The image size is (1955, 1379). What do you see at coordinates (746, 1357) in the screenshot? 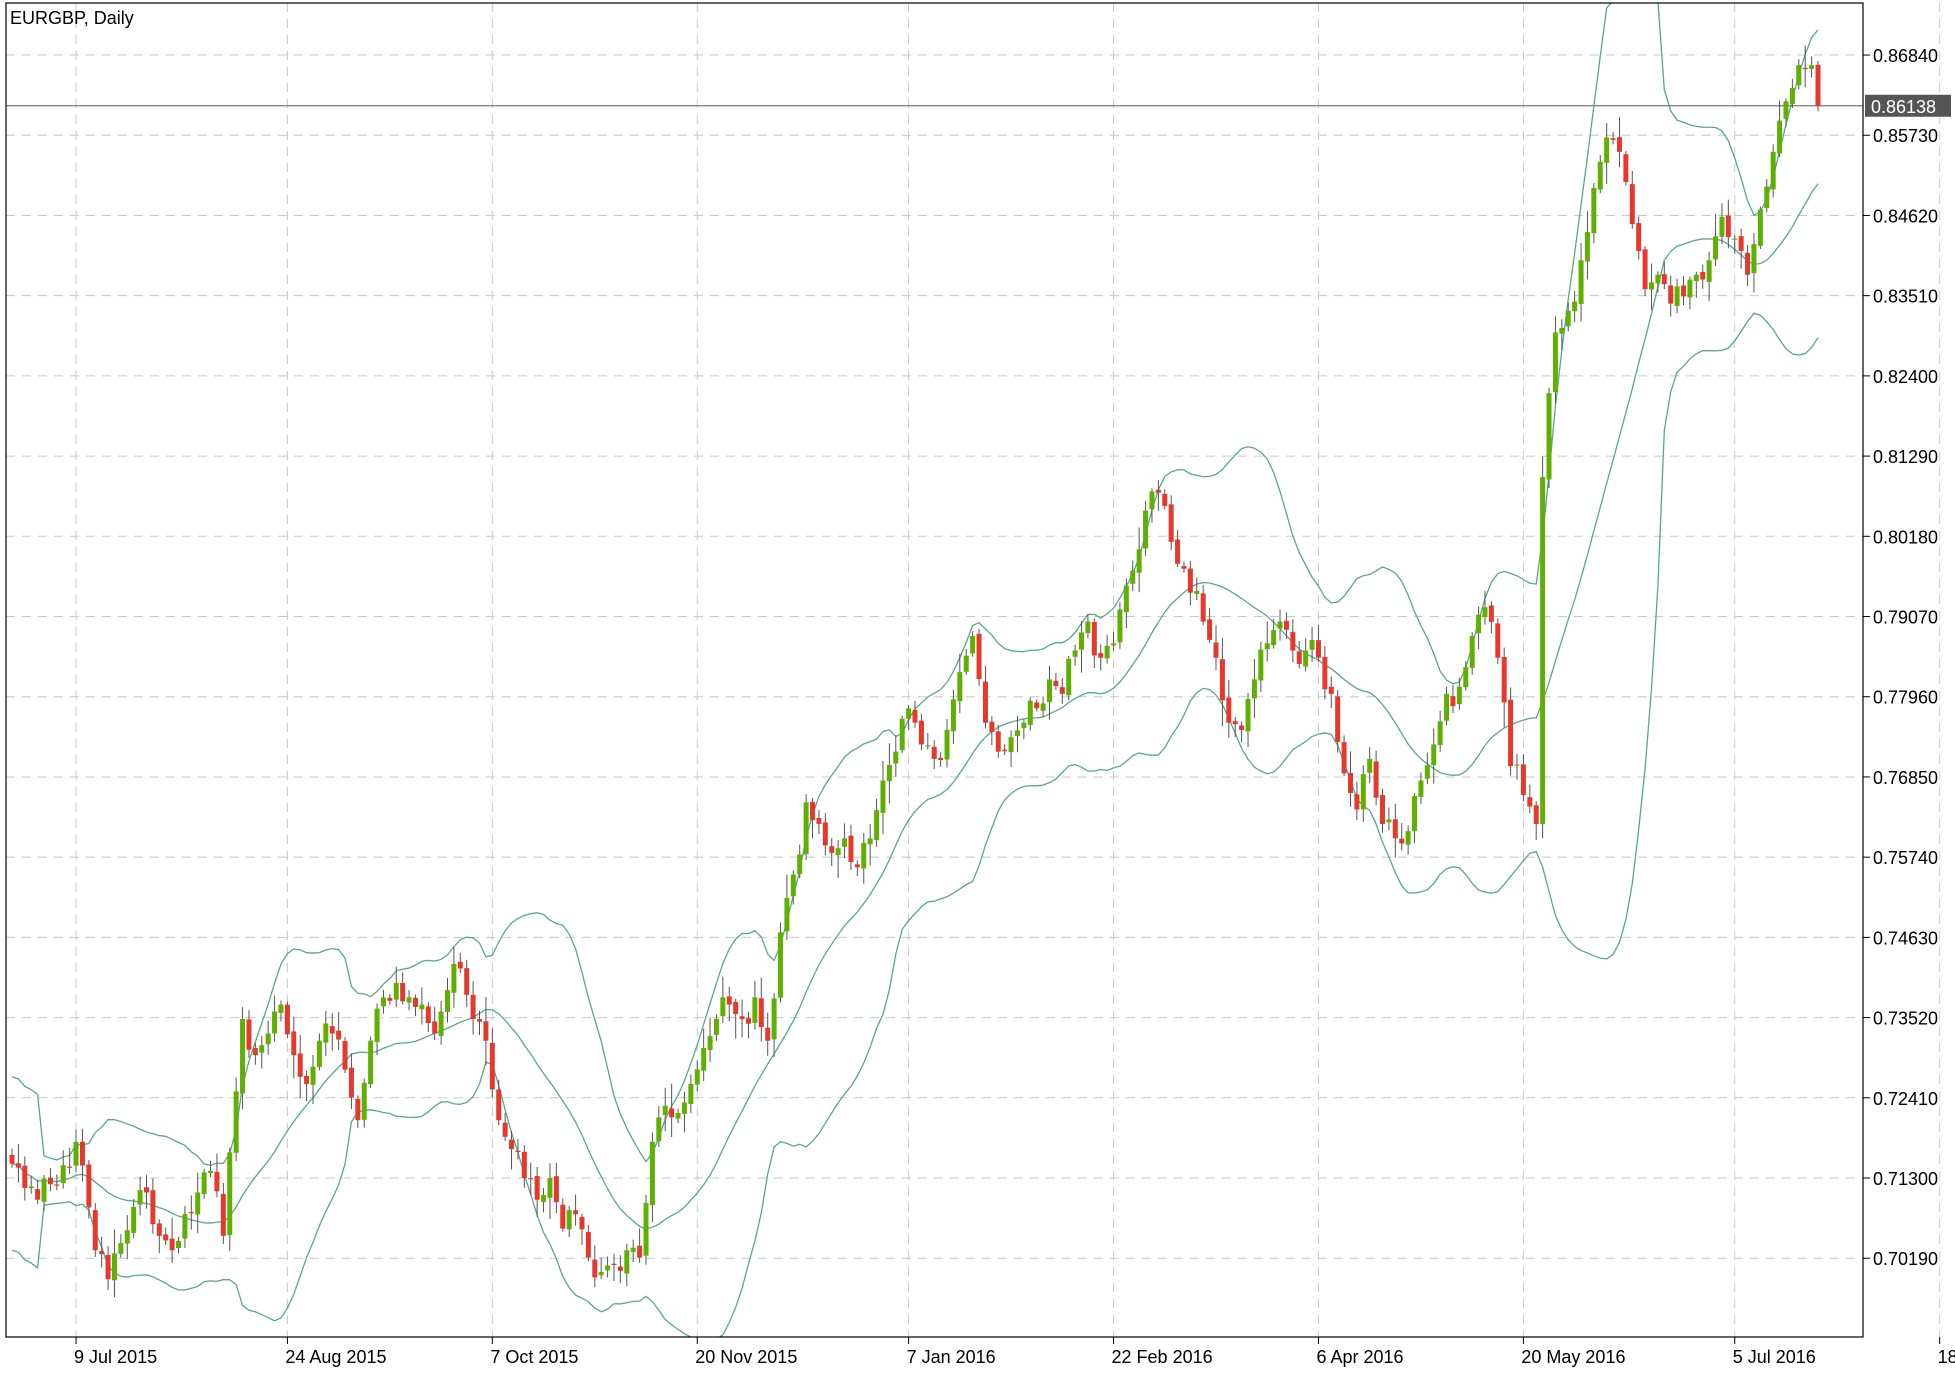
I see `x-tick-label: 20 Nov 2015` at bounding box center [746, 1357].